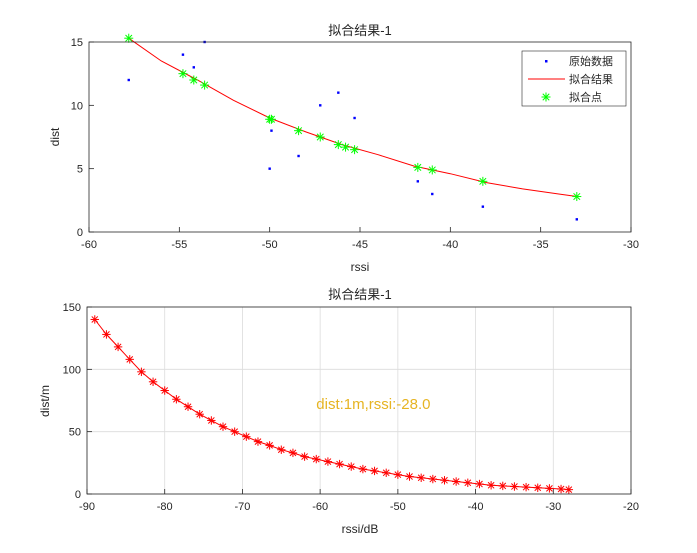 This screenshot has width=697, height=553. I want to click on top-chart-legend: 原始数据 拟合结果 拟合点, so click(574, 78).